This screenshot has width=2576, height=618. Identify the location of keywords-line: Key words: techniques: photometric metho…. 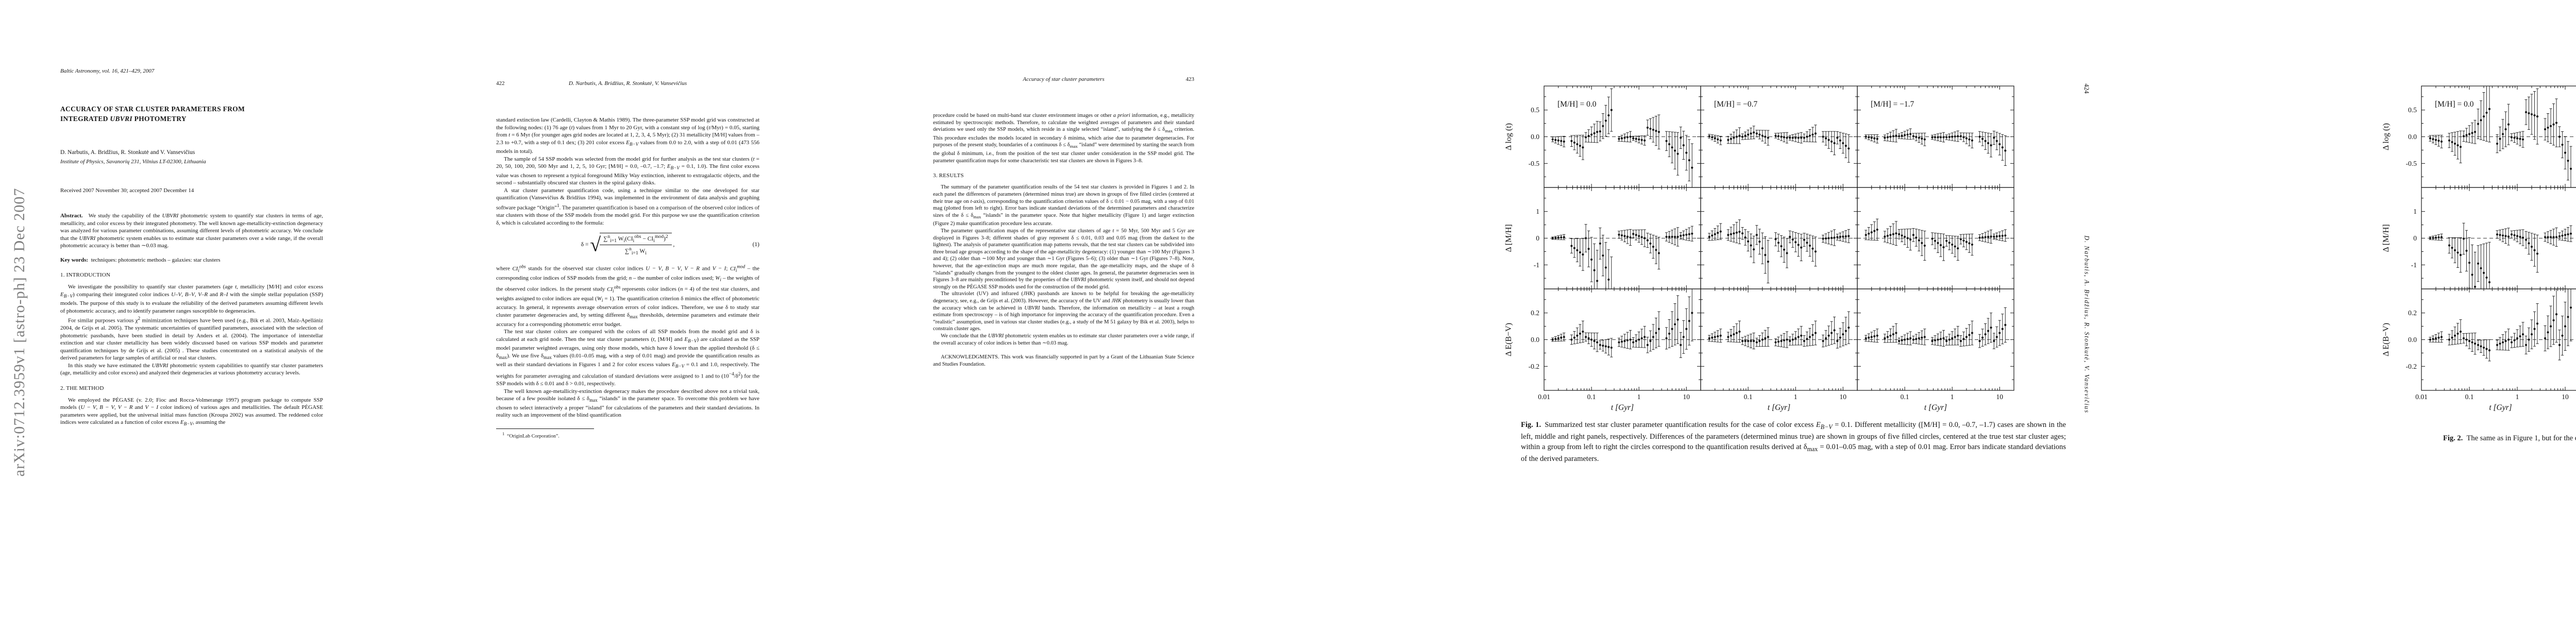
(140, 259).